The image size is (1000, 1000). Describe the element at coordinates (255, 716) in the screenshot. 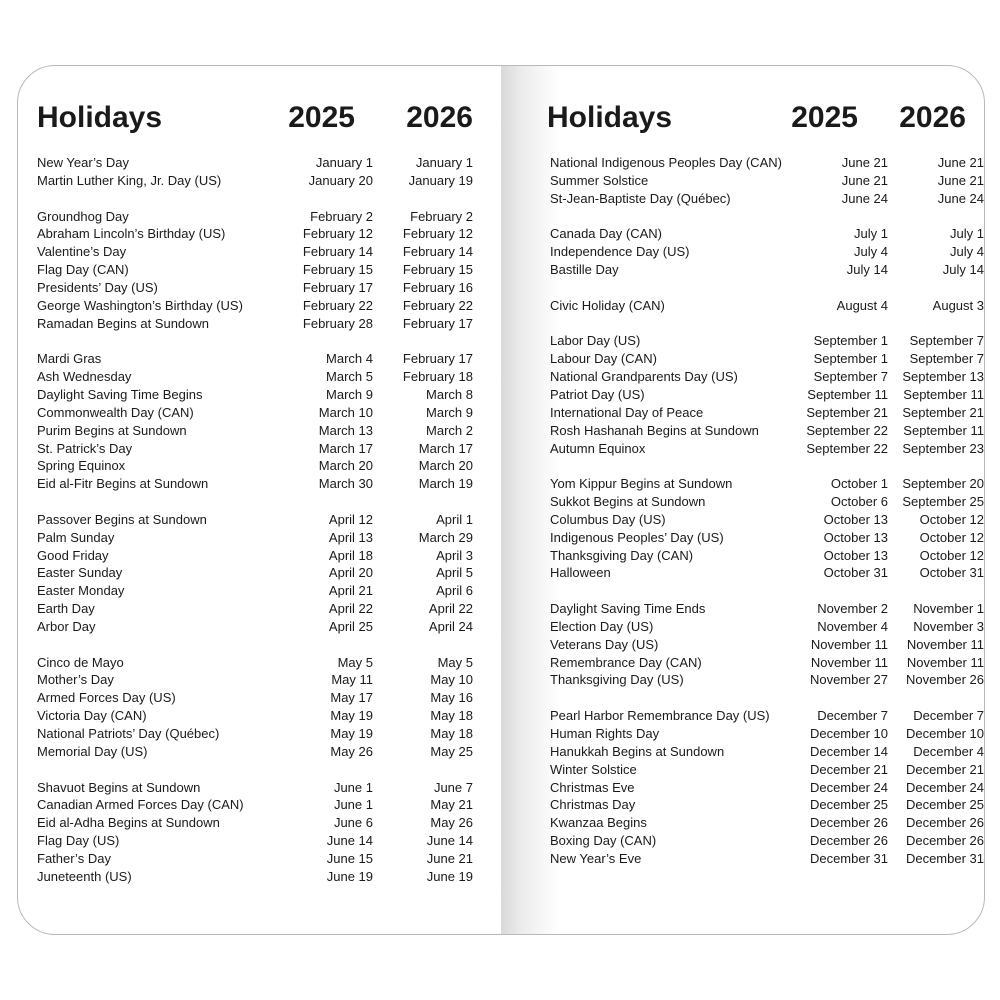

I see `holiday-row: Victoria Day (CAN) May 19 May 18` at that location.